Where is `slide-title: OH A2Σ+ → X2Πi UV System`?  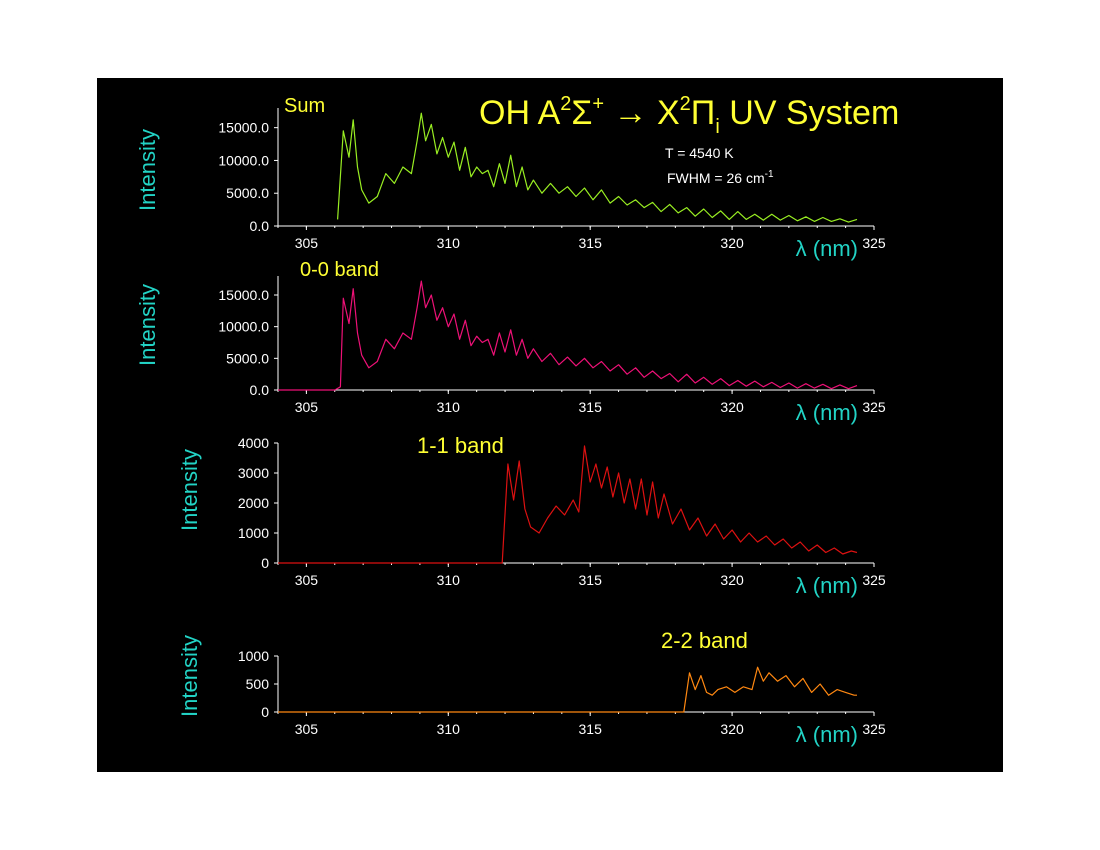
slide-title: OH A2Σ+ → X2Πi UV System is located at coordinates (689, 115).